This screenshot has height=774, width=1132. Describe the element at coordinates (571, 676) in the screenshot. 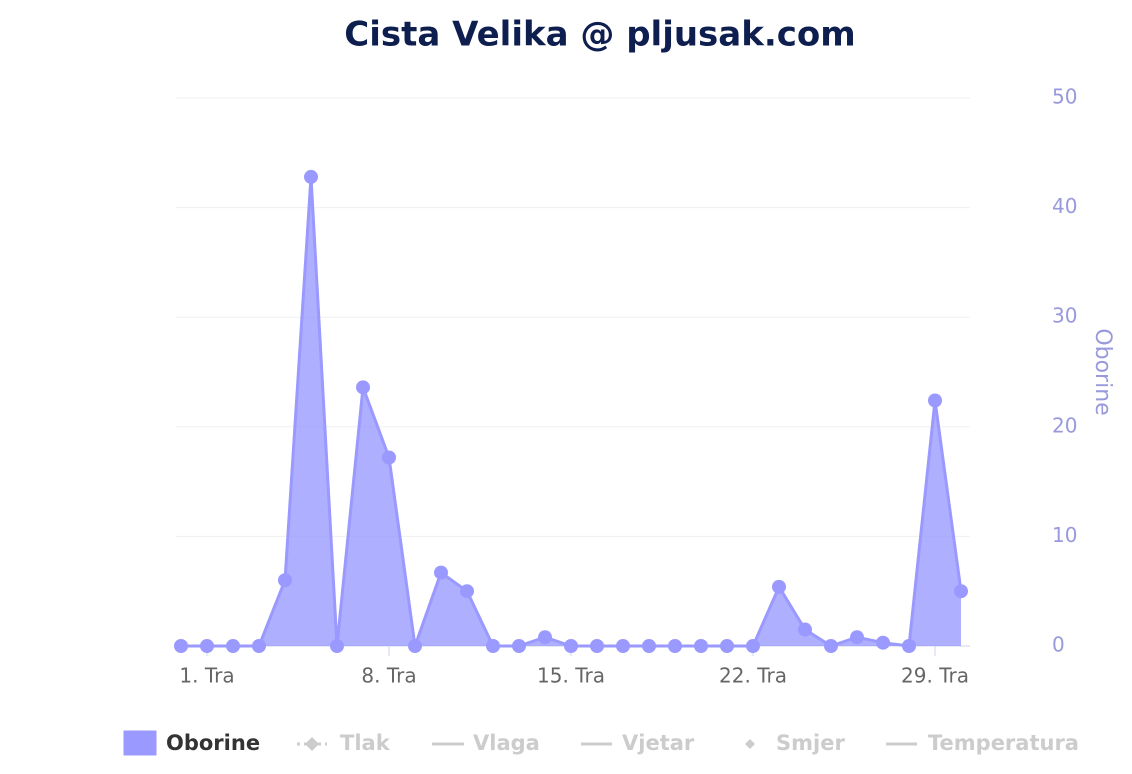

I see `x-tick-label: 15. Tra` at that location.